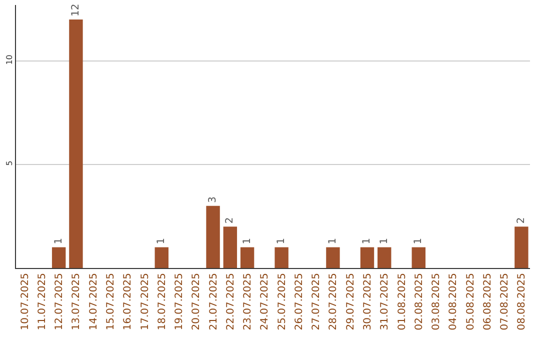 The width and height of the screenshot is (540, 340). What do you see at coordinates (76, 301) in the screenshot?
I see `x-tick-label: 13.07.2025` at bounding box center [76, 301].